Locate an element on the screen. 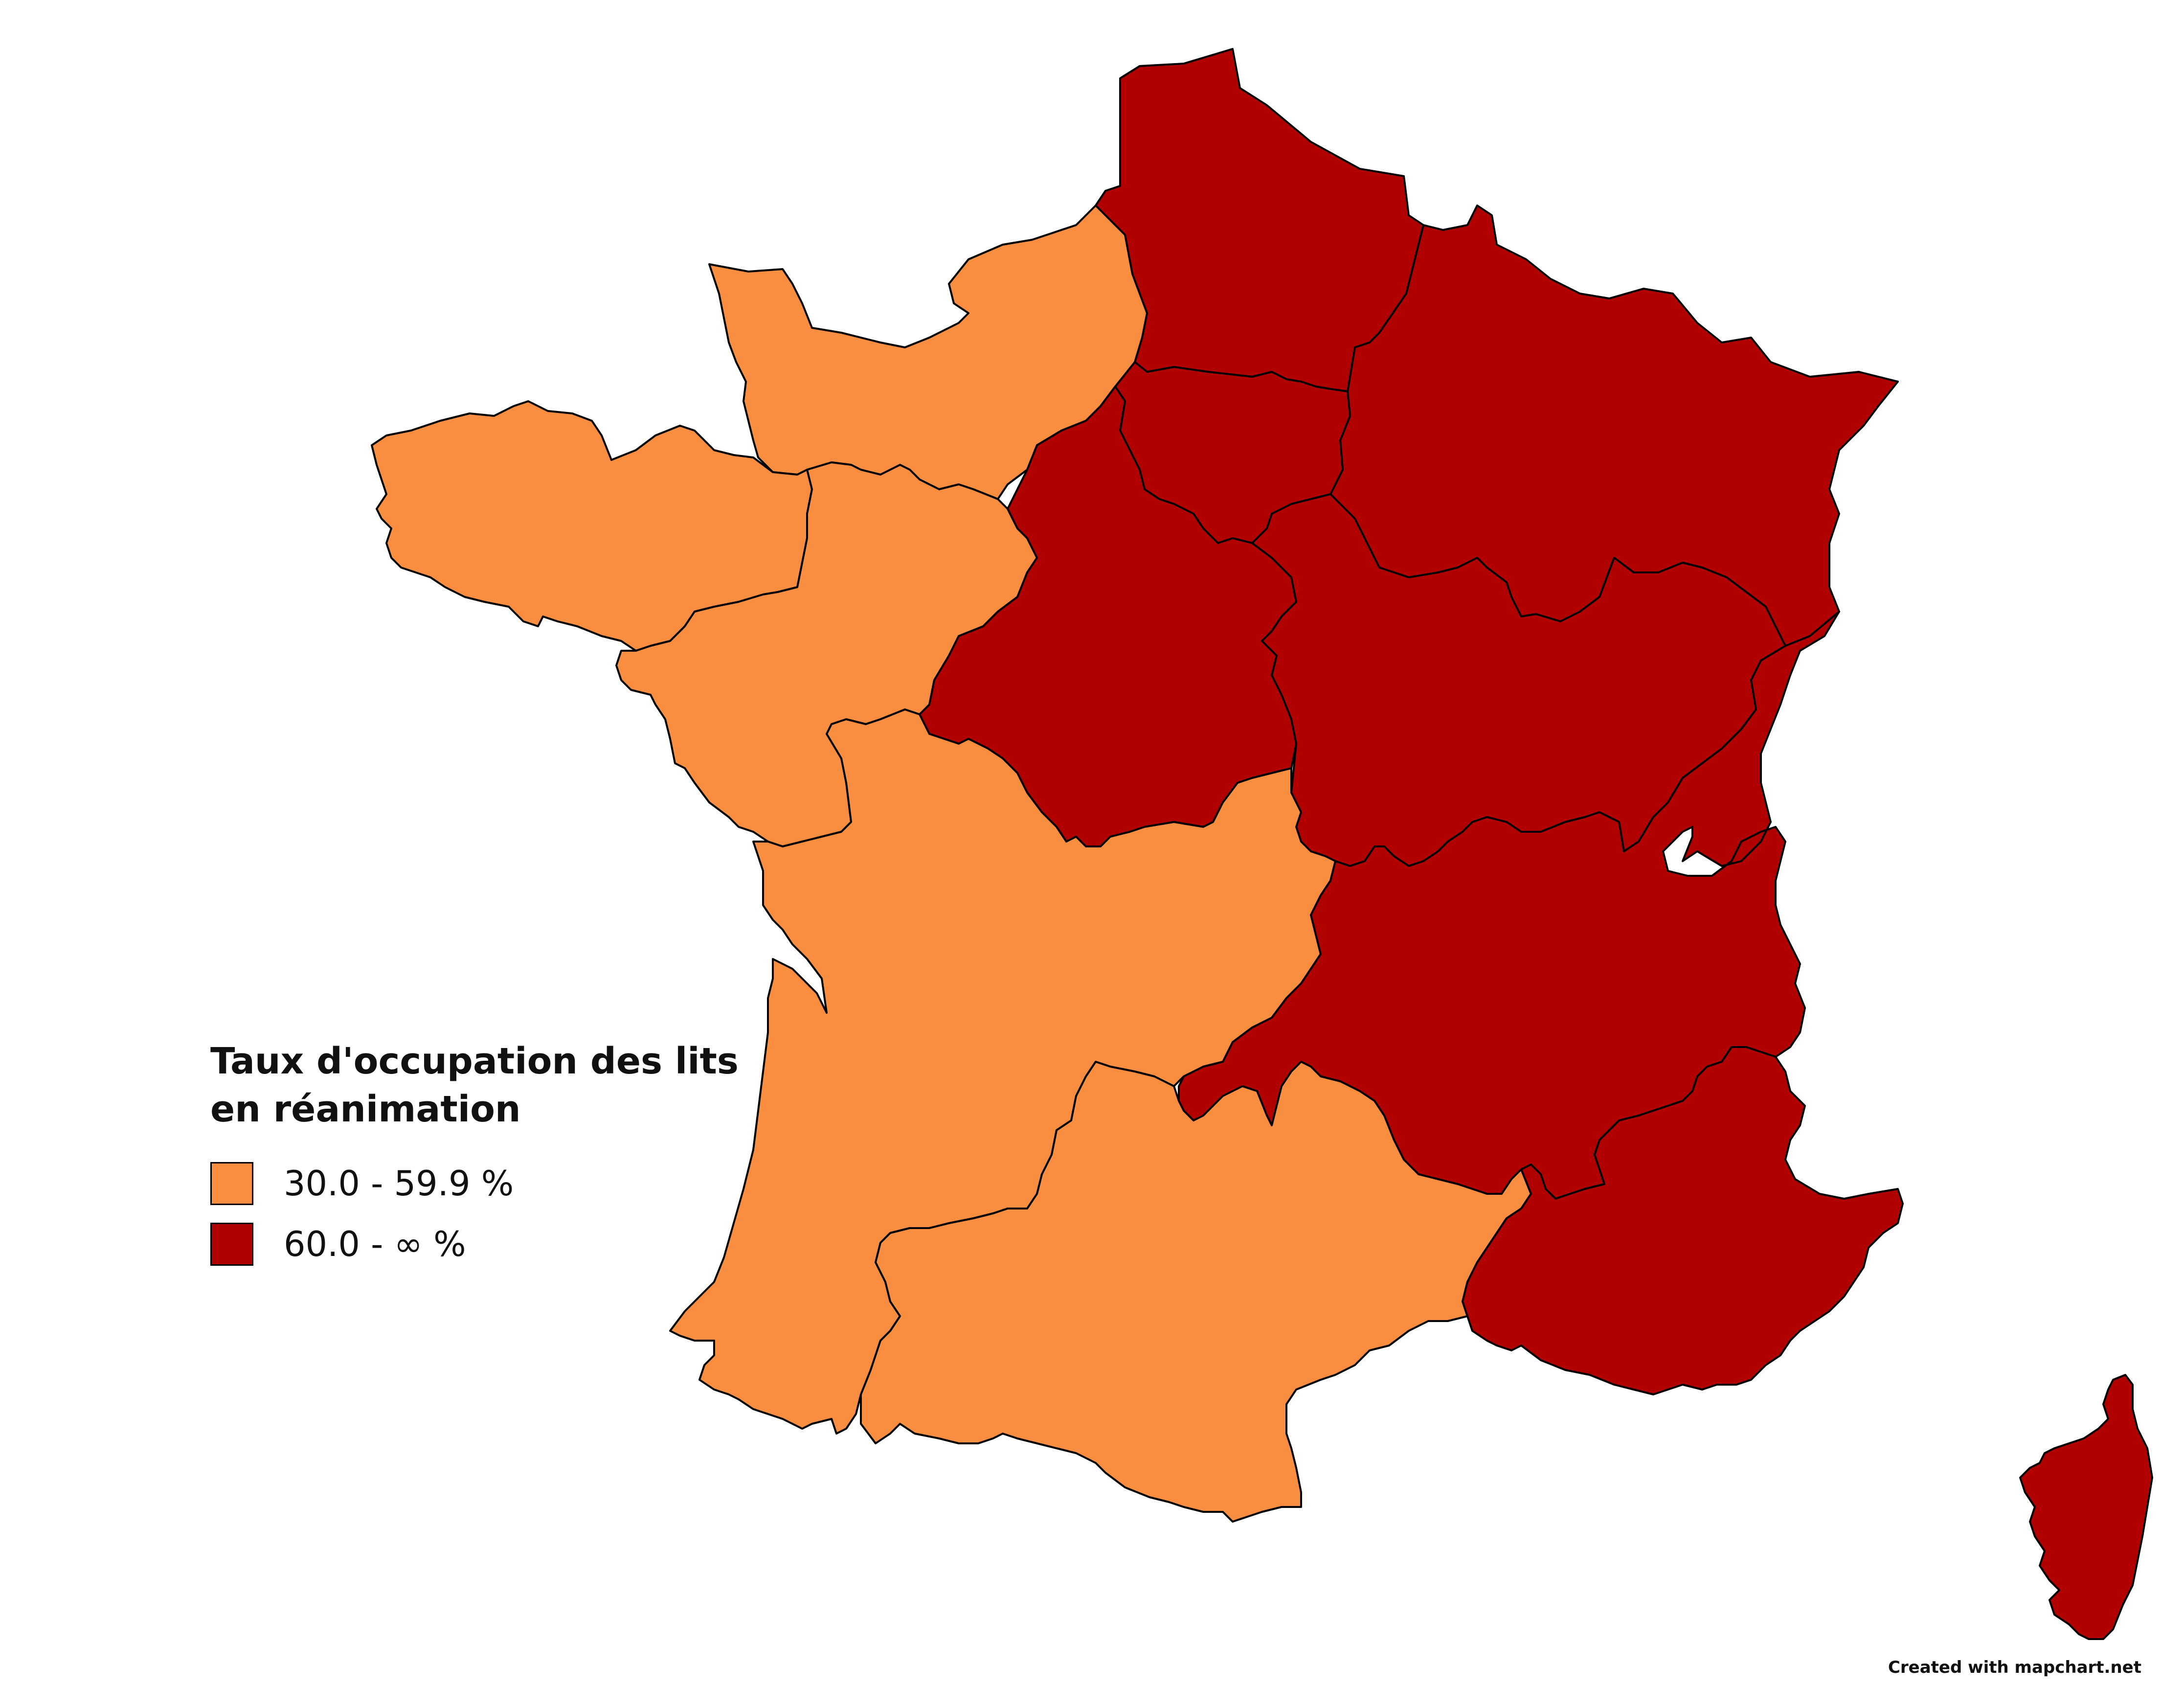  legend-item-high: 60.0 - ∞ % is located at coordinates (503, 1244).